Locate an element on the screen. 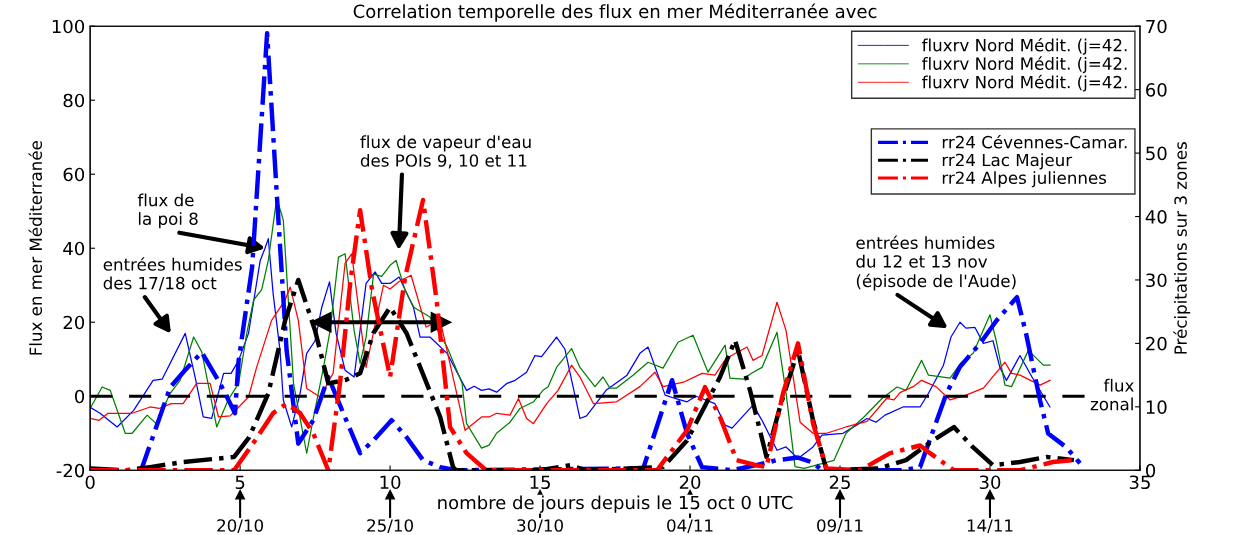 This screenshot has height=535, width=1252. y2-tick-label: 30 is located at coordinates (1156, 280).